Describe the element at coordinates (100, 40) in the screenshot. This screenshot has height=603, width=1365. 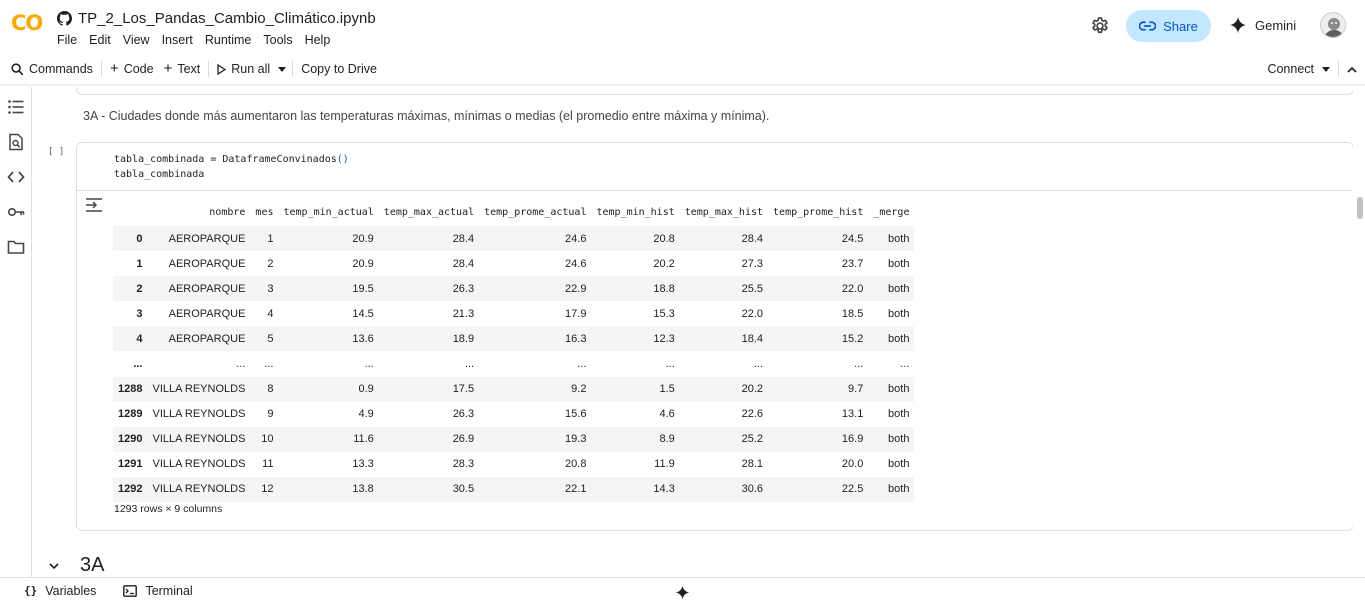
I see `menu-edit: Edit` at that location.